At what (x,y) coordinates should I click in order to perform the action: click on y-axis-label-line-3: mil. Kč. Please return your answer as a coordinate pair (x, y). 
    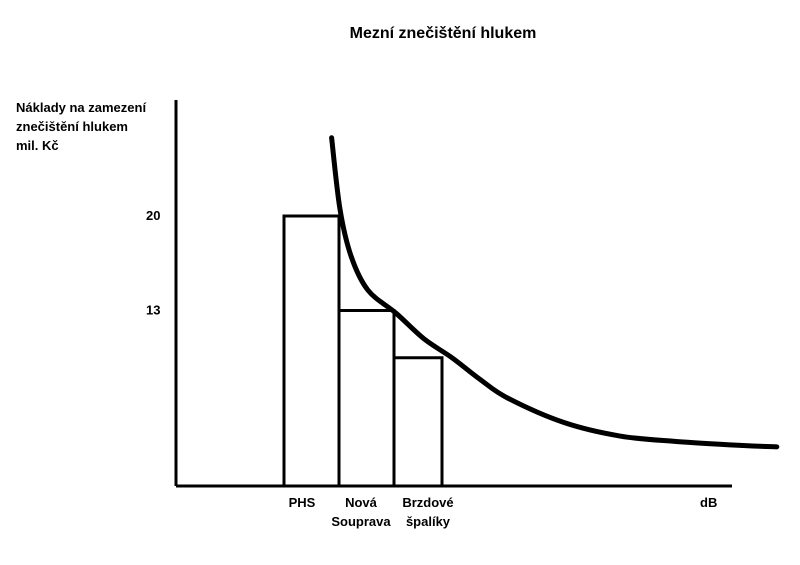
    Looking at the image, I should click on (37, 145).